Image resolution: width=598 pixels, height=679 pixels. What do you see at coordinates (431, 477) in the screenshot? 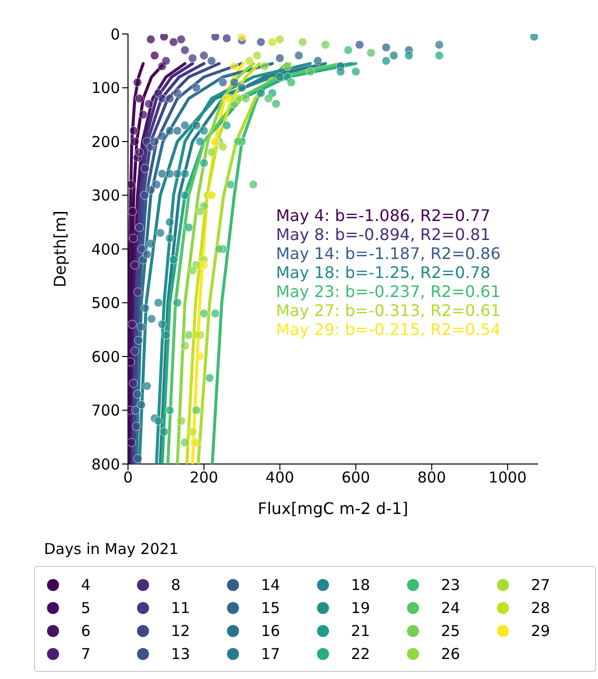
I see `x-tick-label: 800` at bounding box center [431, 477].